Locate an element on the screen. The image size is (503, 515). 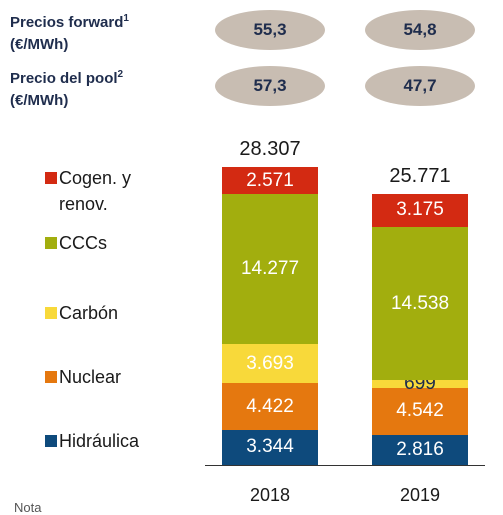
segment-label: 3.693 is located at coordinates (270, 363).